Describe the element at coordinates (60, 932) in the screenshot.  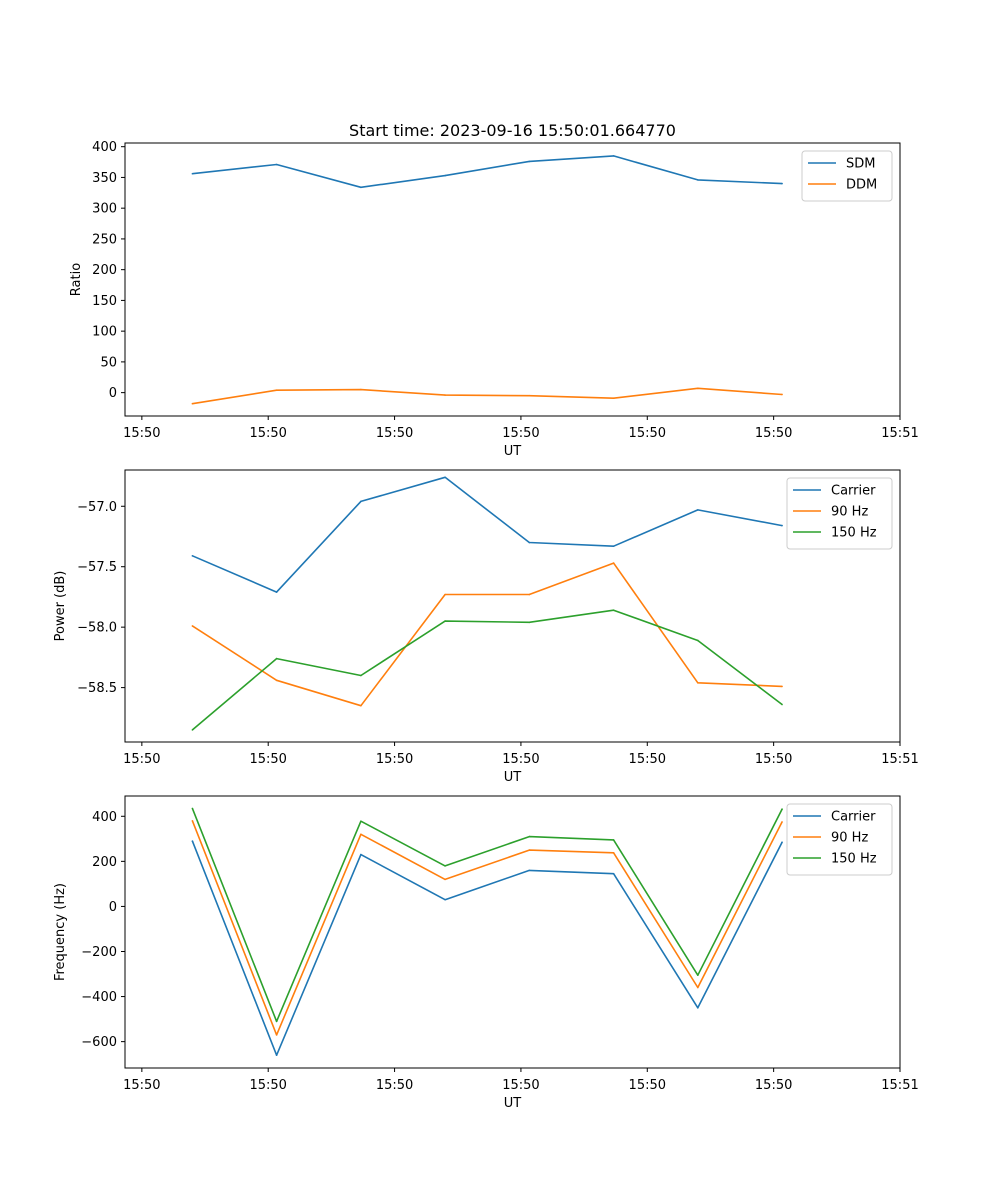
I see `y-axis-label: Frequency (Hz)` at that location.